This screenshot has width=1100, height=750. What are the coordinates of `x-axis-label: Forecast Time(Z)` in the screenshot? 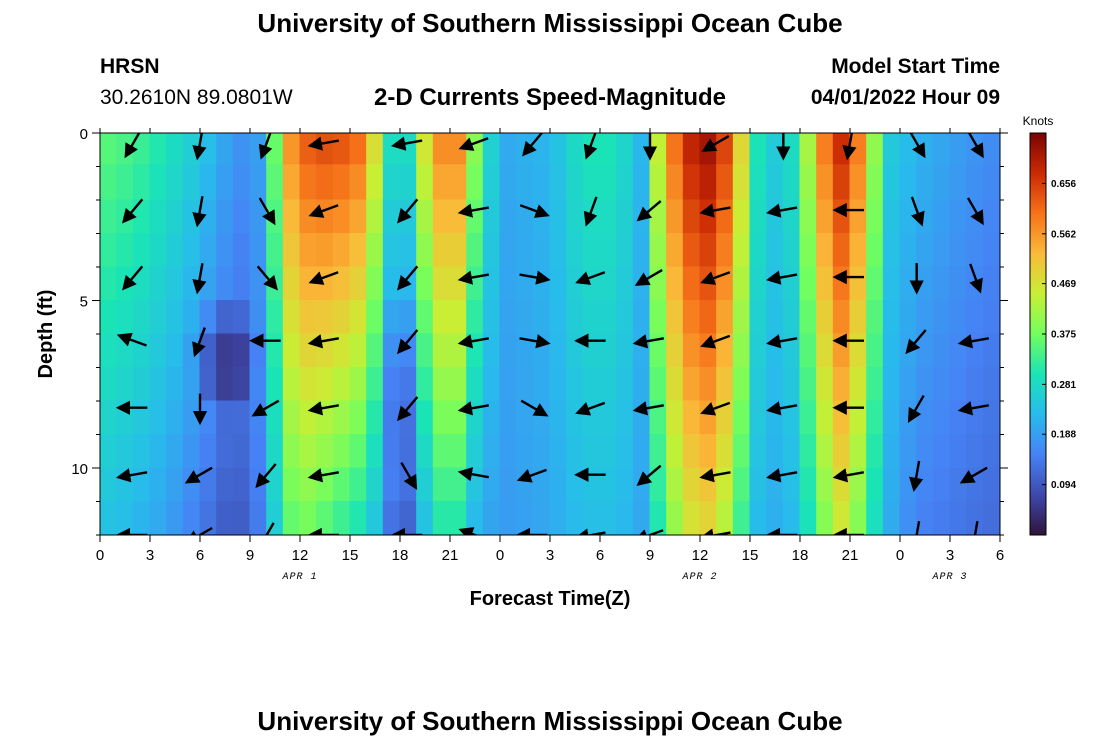 It's located at (550, 599).